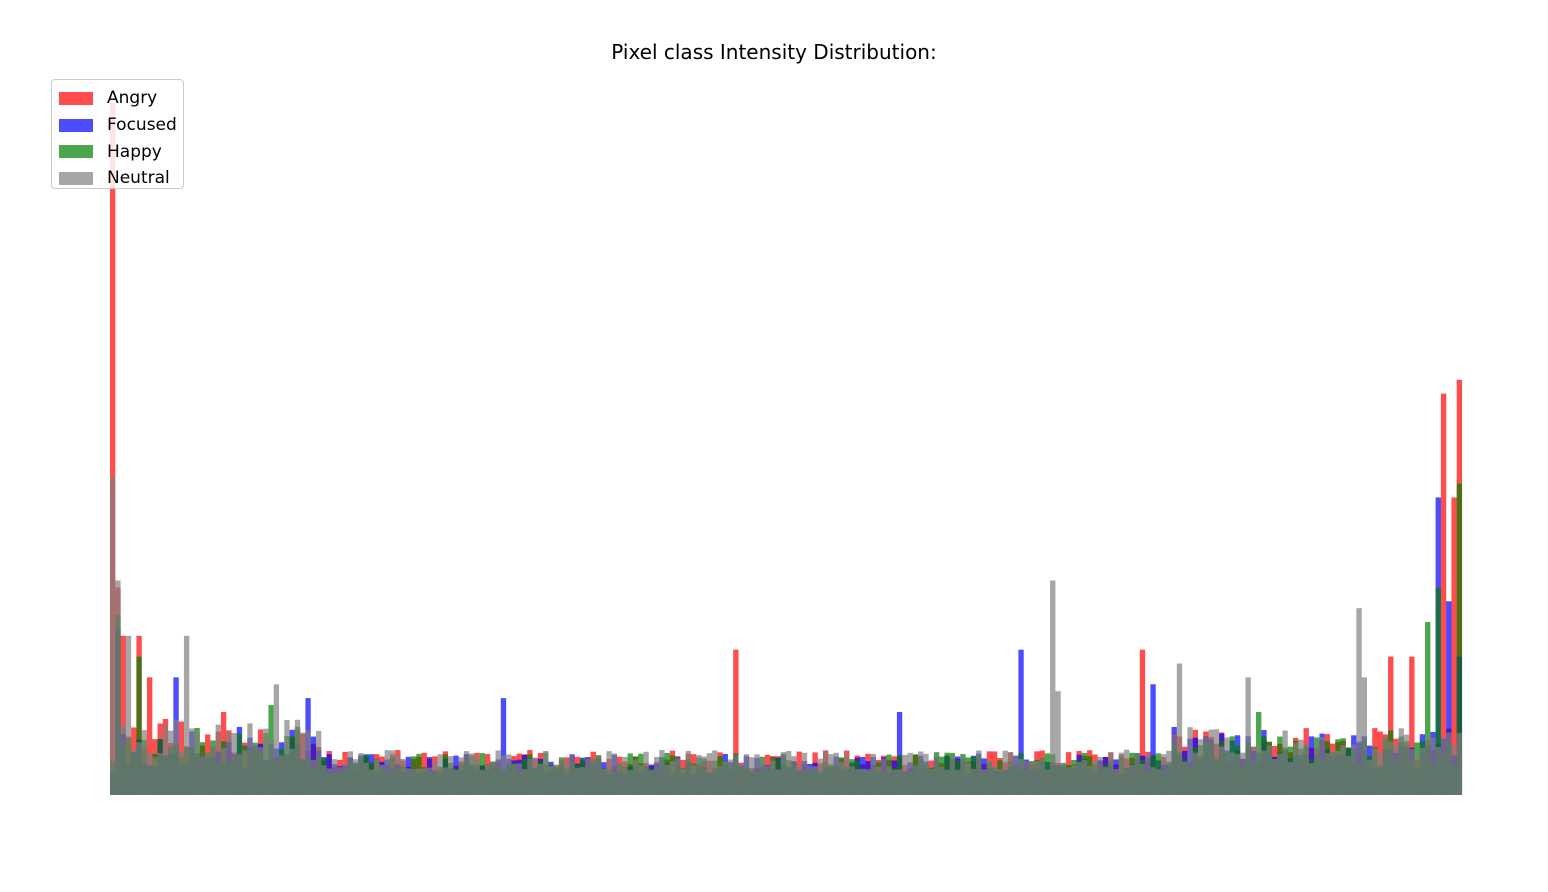 The height and width of the screenshot is (892, 1548). What do you see at coordinates (121, 98) in the screenshot?
I see `legend-item-angry: Angry` at bounding box center [121, 98].